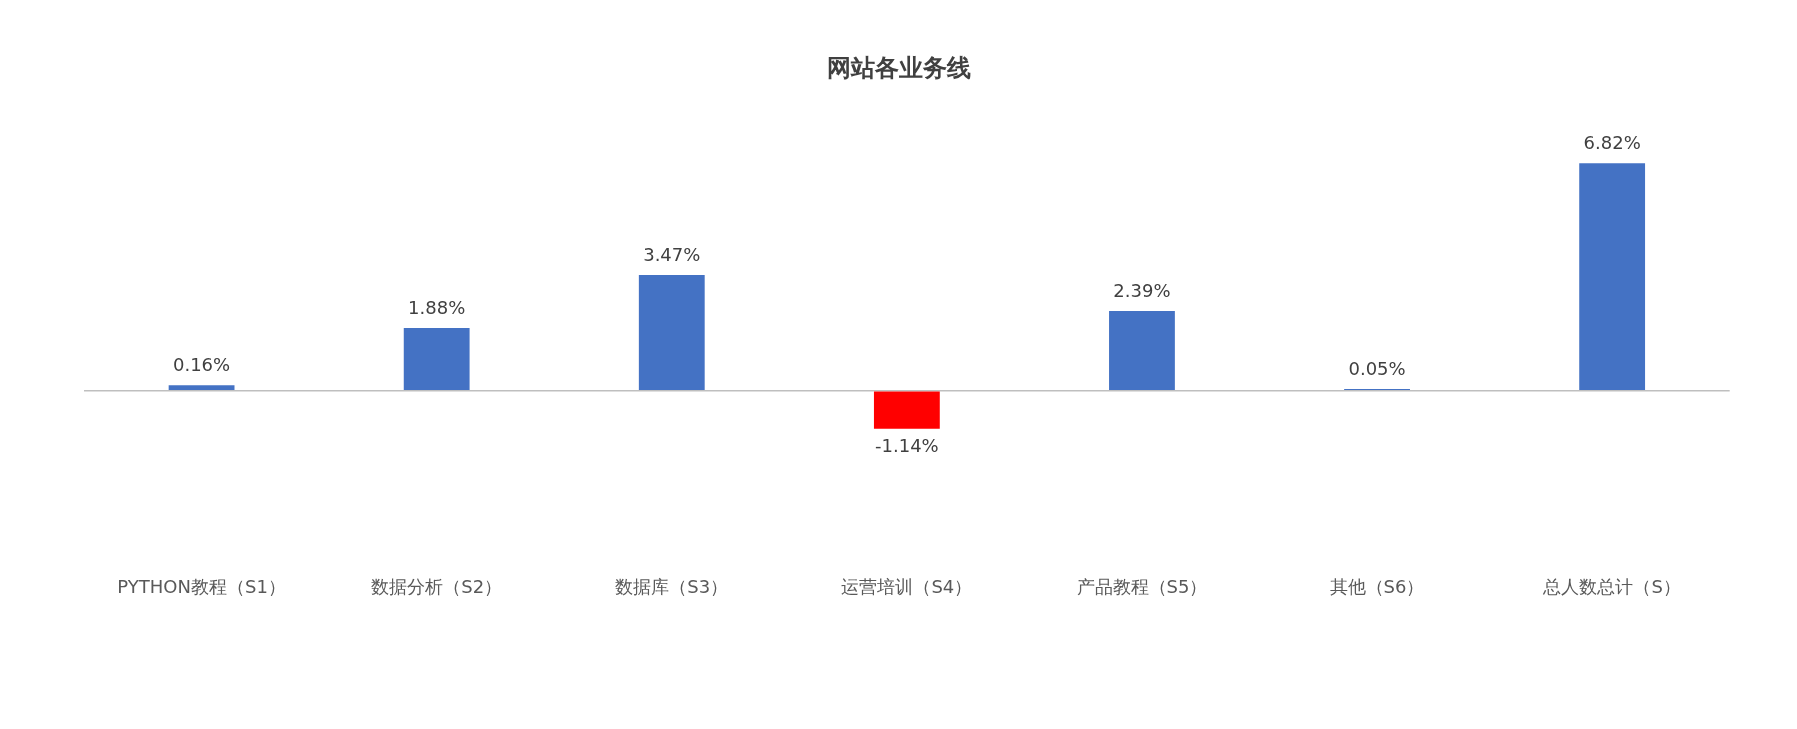 This screenshot has height=729, width=1797. I want to click on x-tick-label: 数据分析（S2）, so click(437, 586).